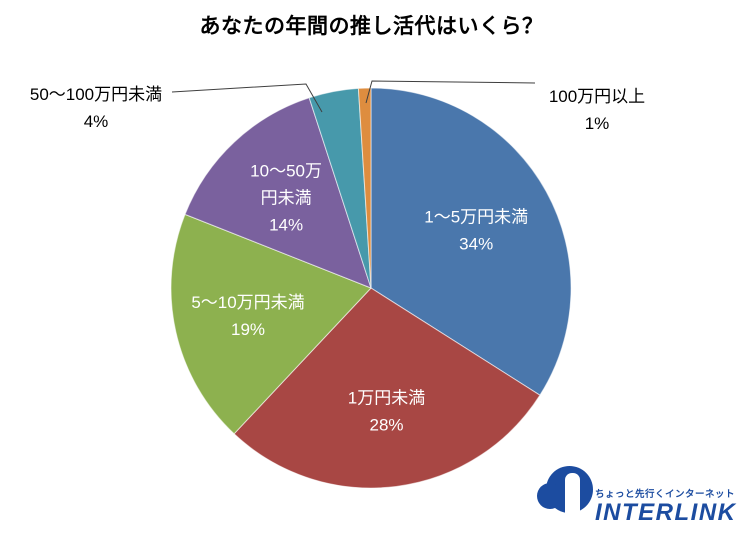  Describe the element at coordinates (247, 98) in the screenshot. I see `leader-line-50-100-icon` at that location.